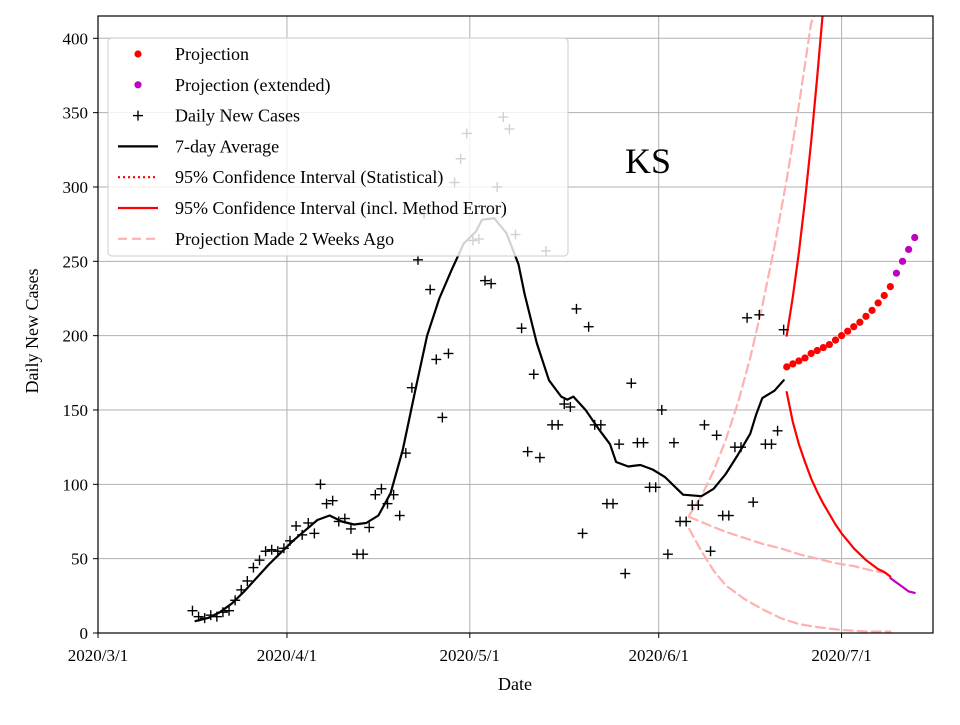  What do you see at coordinates (79, 559) in the screenshot?
I see `y-tick-label: 50` at bounding box center [79, 559].